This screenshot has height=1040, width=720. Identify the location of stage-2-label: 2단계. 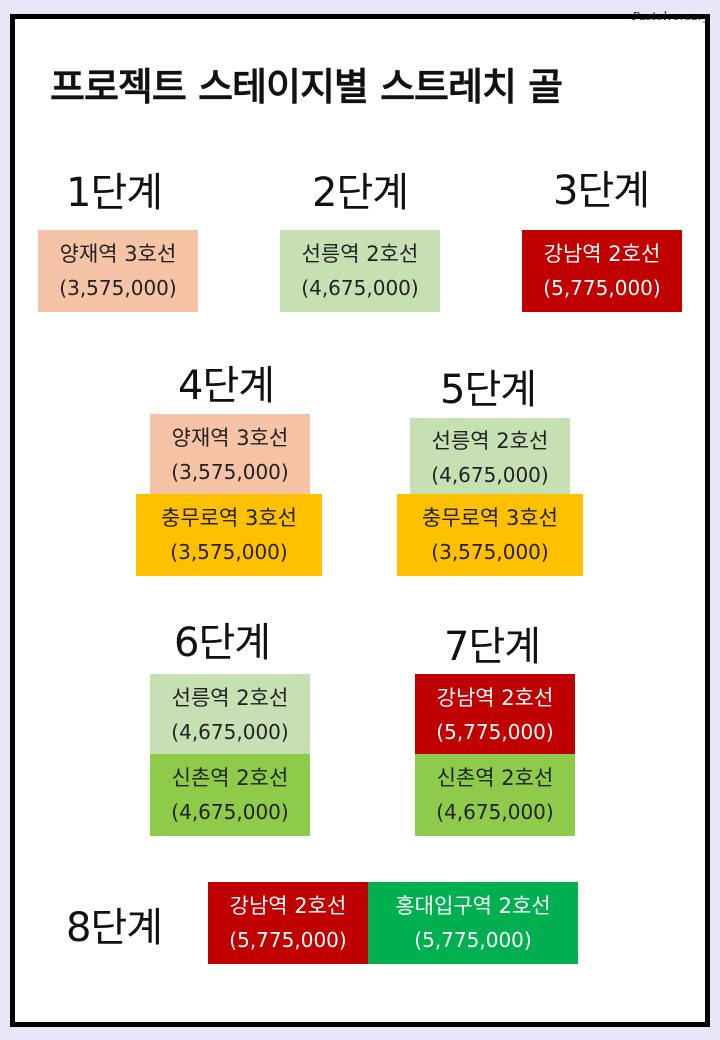
(360, 193).